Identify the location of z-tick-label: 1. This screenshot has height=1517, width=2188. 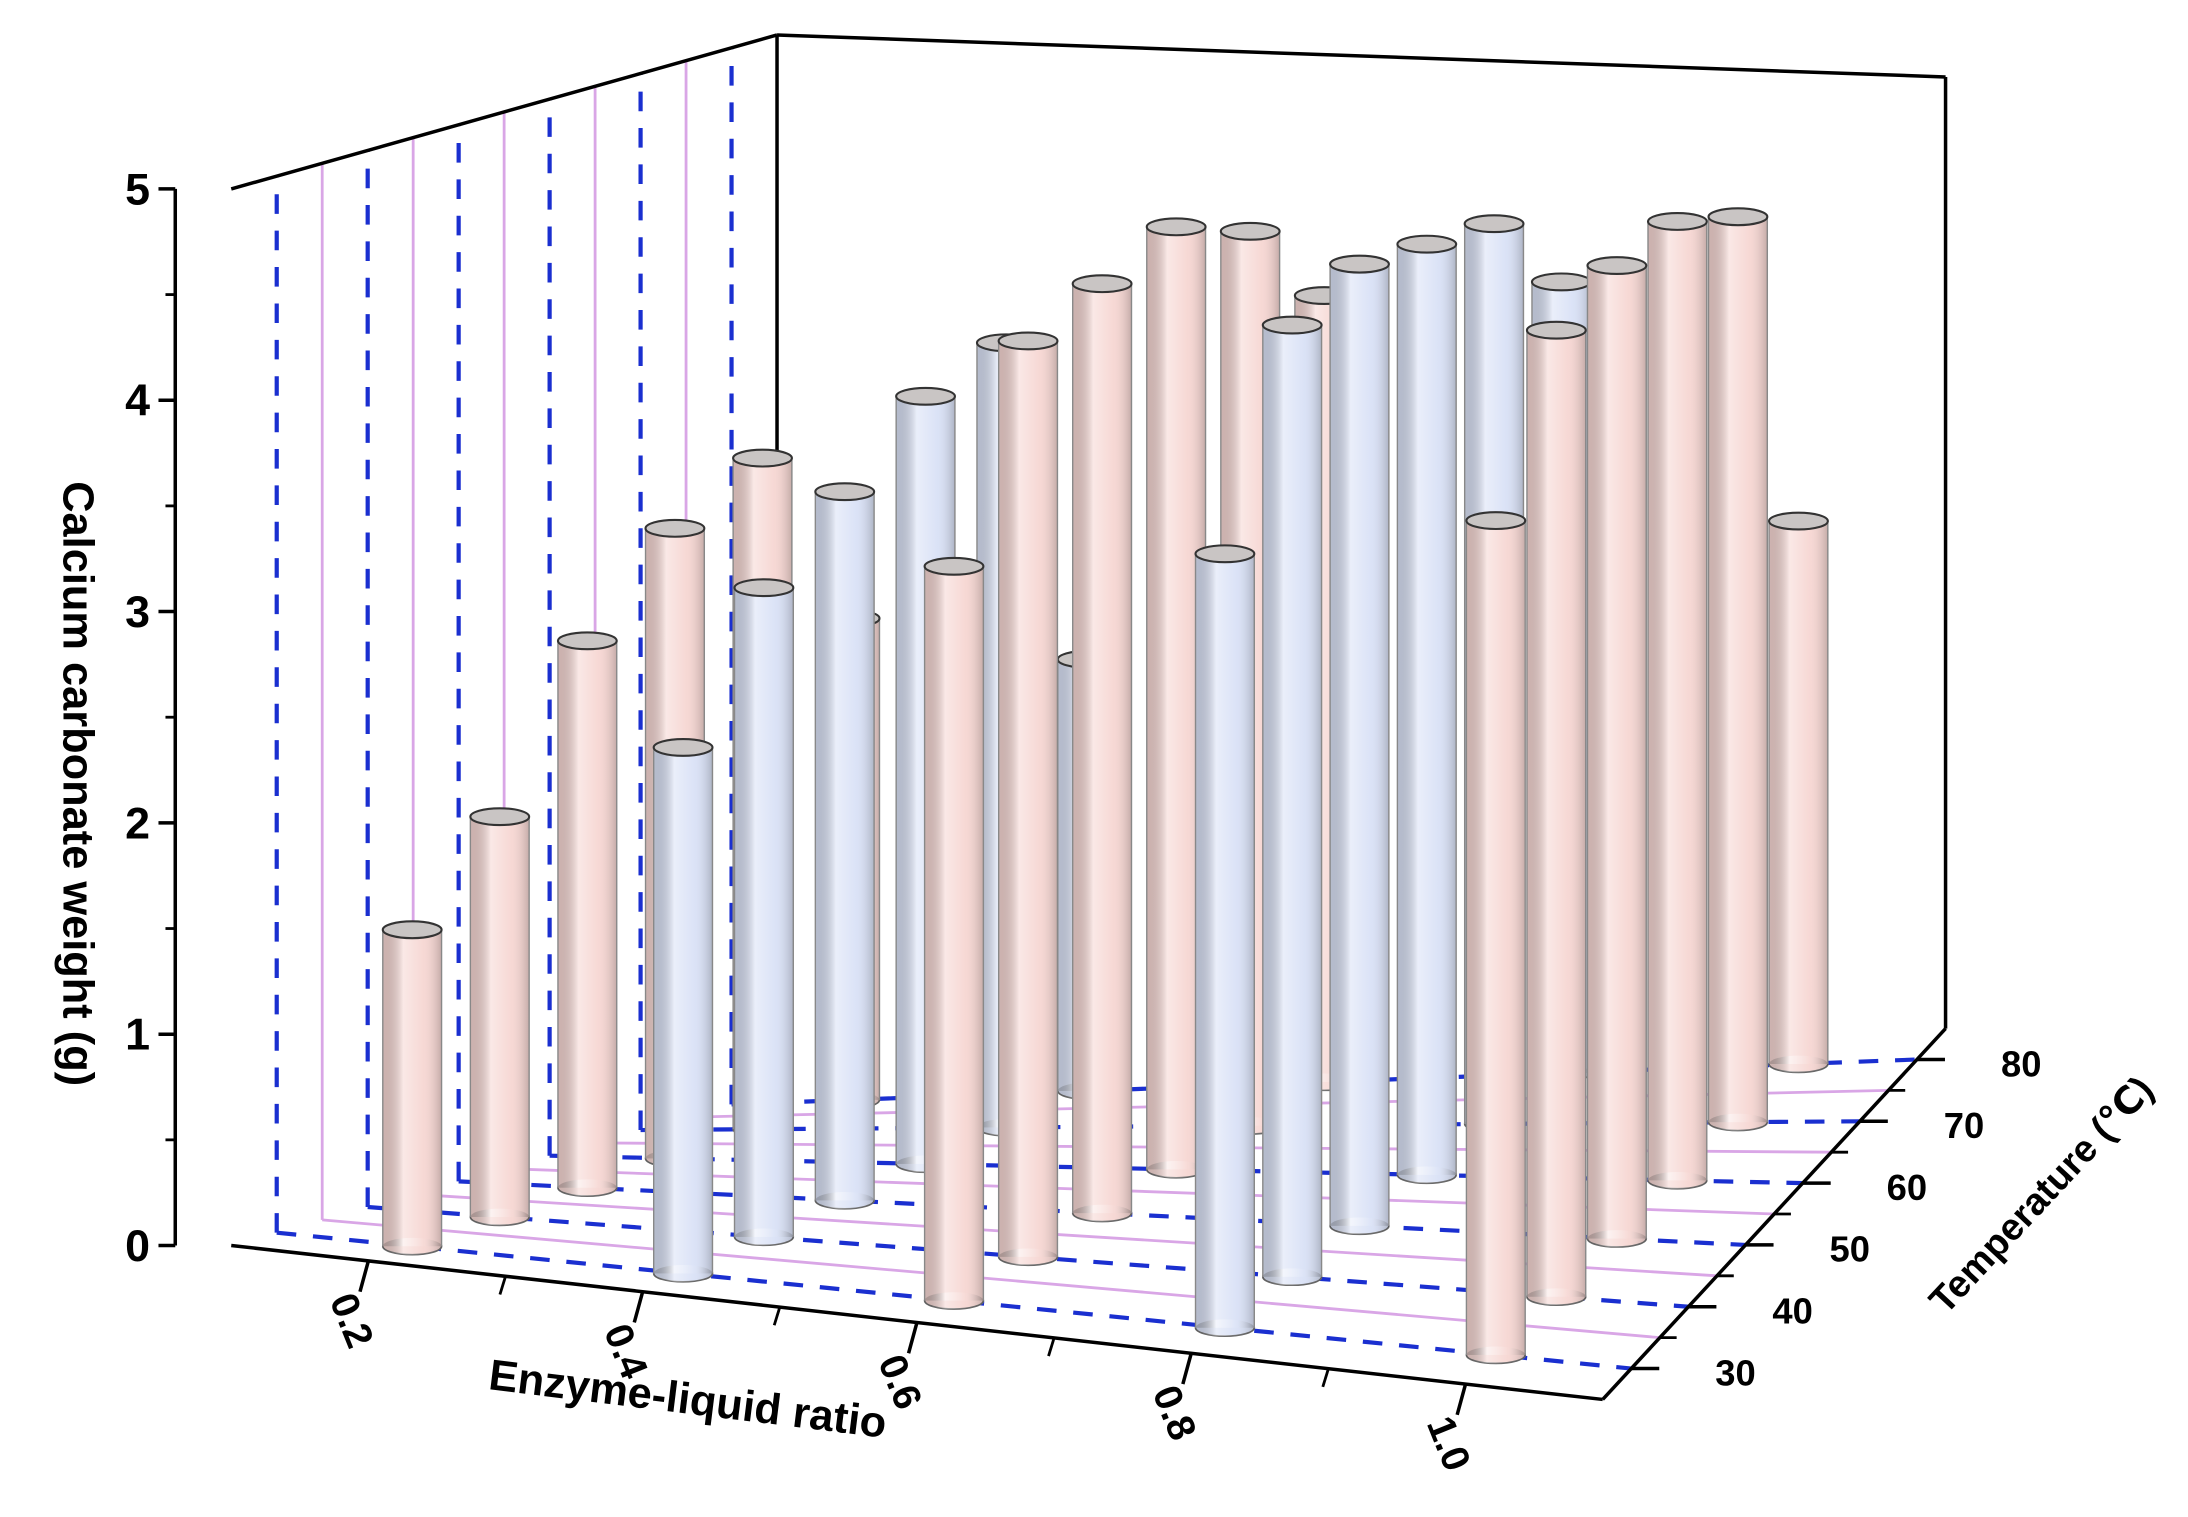
(137, 1035).